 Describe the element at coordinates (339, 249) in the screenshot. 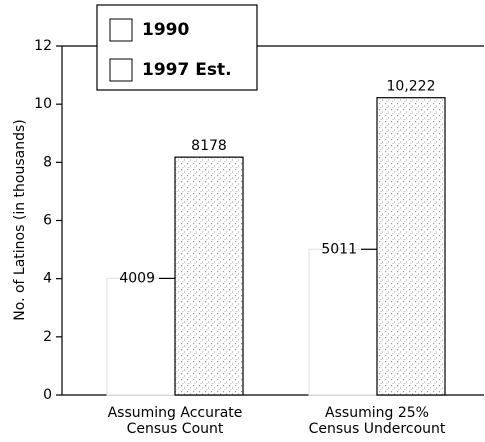

I see `value-label: 5011` at that location.